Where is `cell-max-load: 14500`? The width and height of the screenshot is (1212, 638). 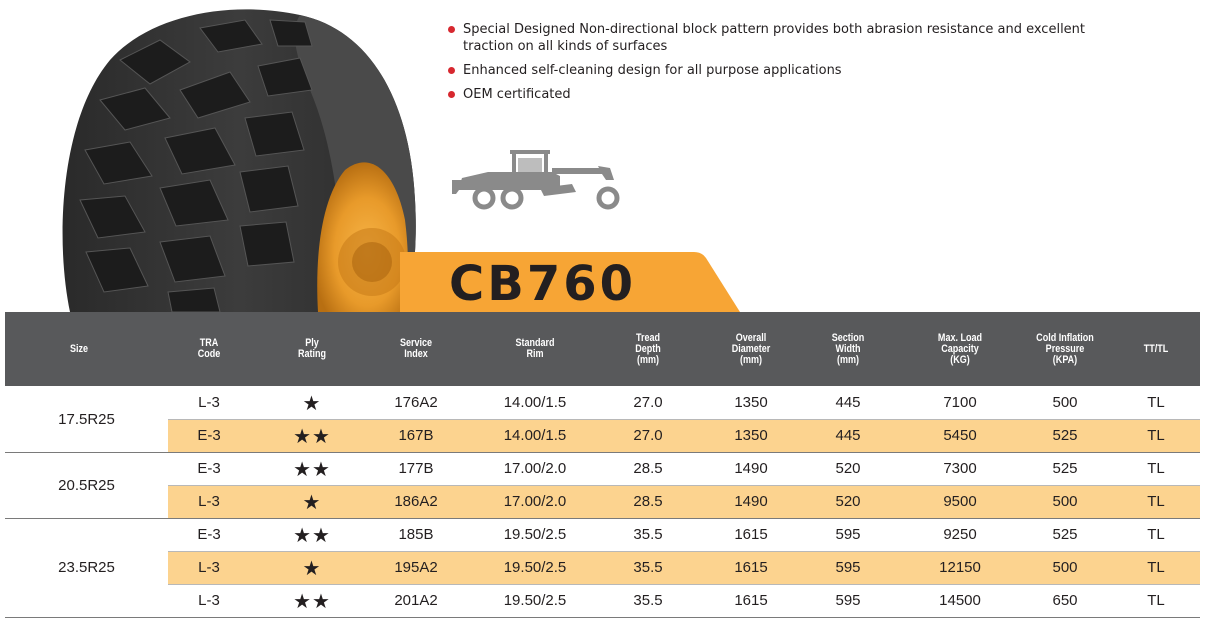 cell-max-load: 14500 is located at coordinates (960, 600).